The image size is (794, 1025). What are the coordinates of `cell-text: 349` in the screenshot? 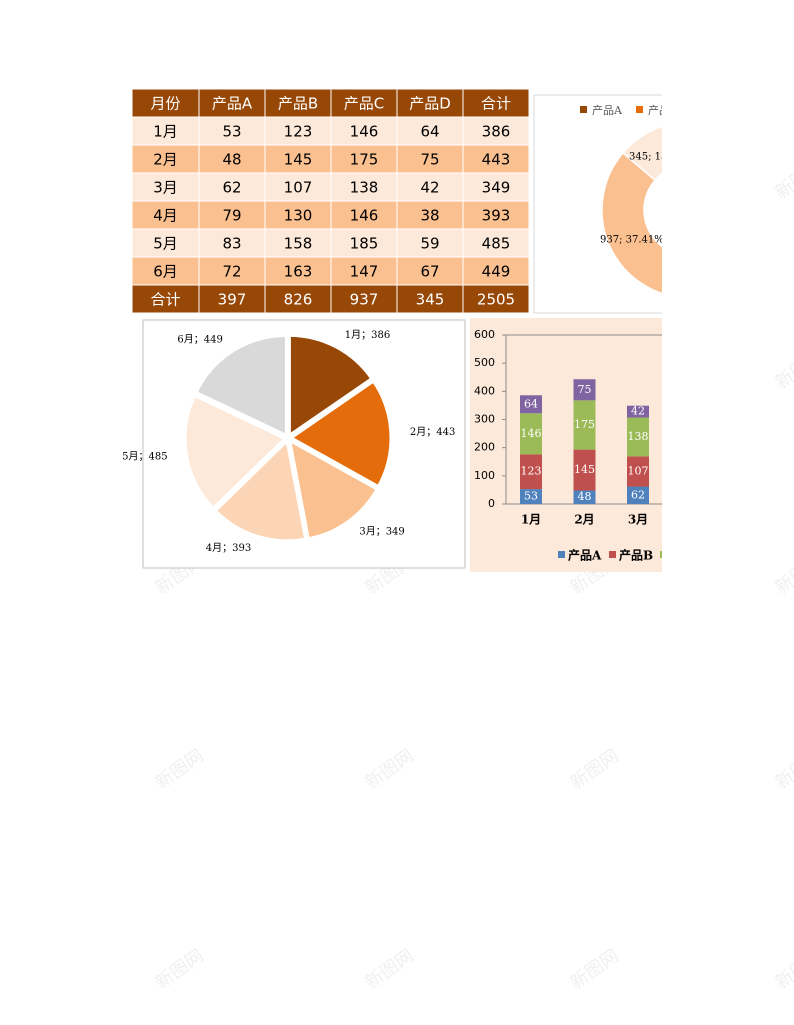 It's located at (496, 188).